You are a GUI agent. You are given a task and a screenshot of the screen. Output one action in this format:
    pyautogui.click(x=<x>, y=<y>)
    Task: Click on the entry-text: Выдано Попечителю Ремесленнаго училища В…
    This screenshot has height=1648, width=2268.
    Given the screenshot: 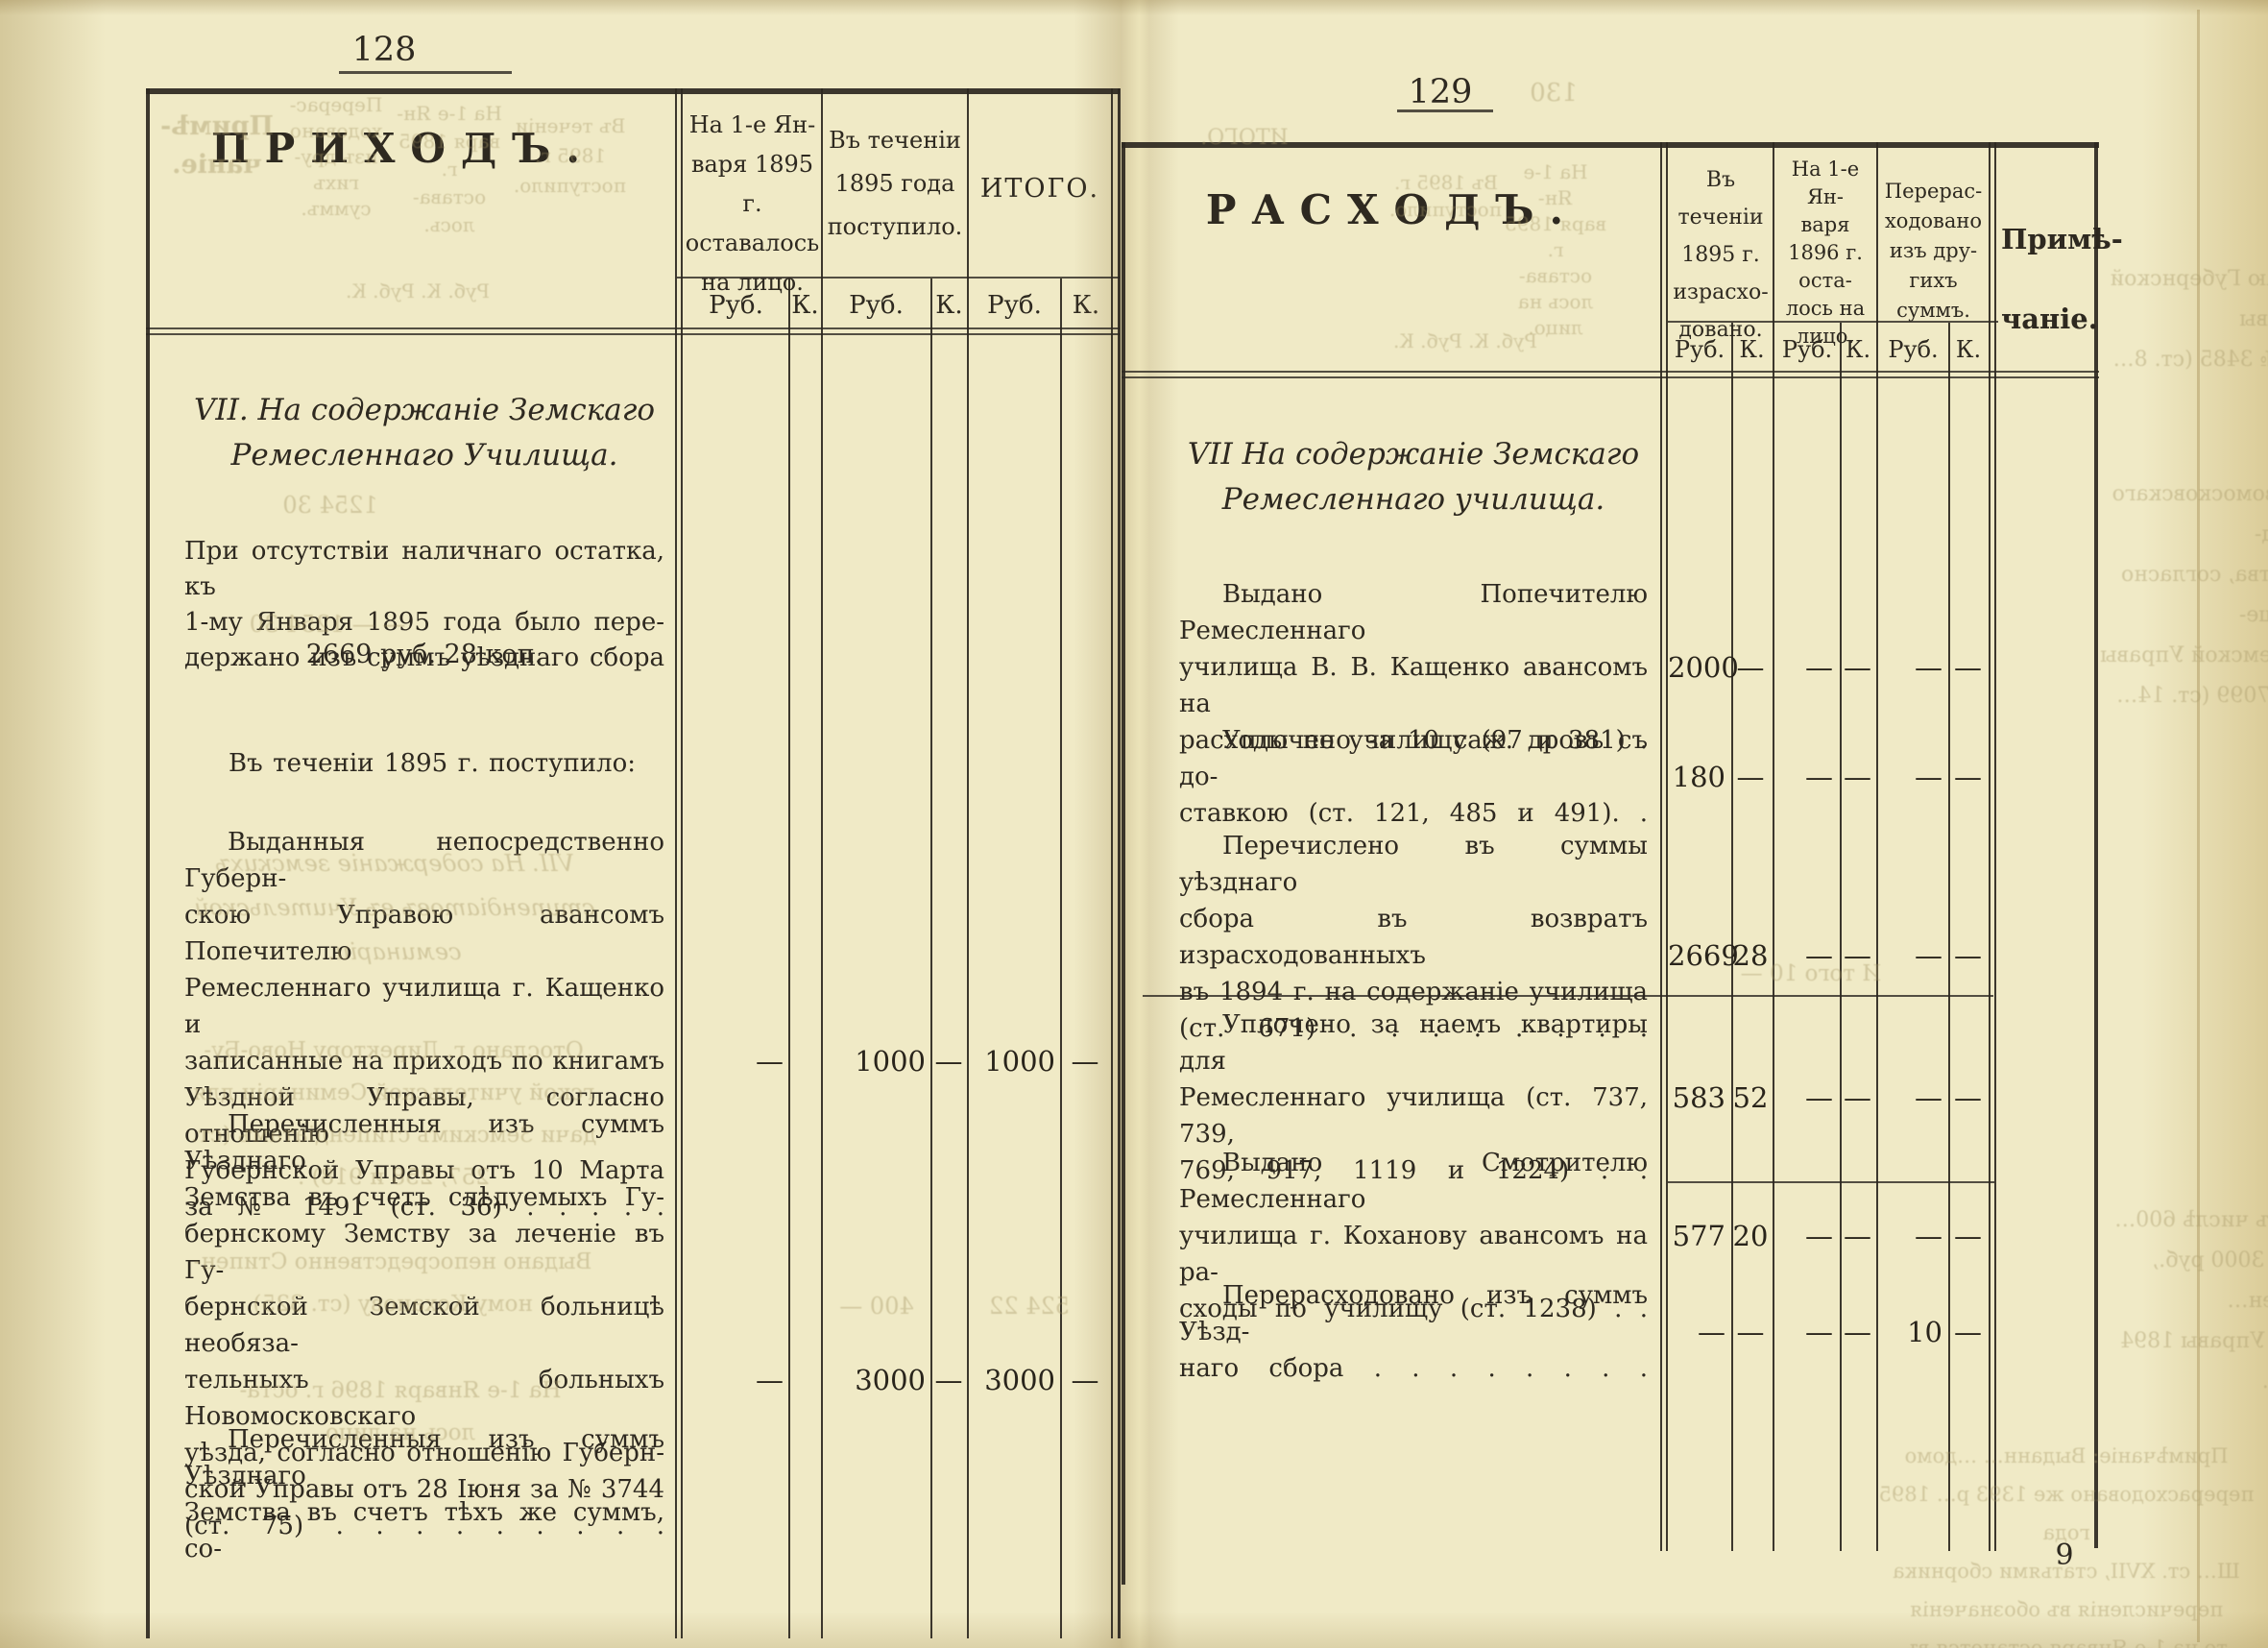 What is the action you would take?
    pyautogui.click(x=1413, y=668)
    